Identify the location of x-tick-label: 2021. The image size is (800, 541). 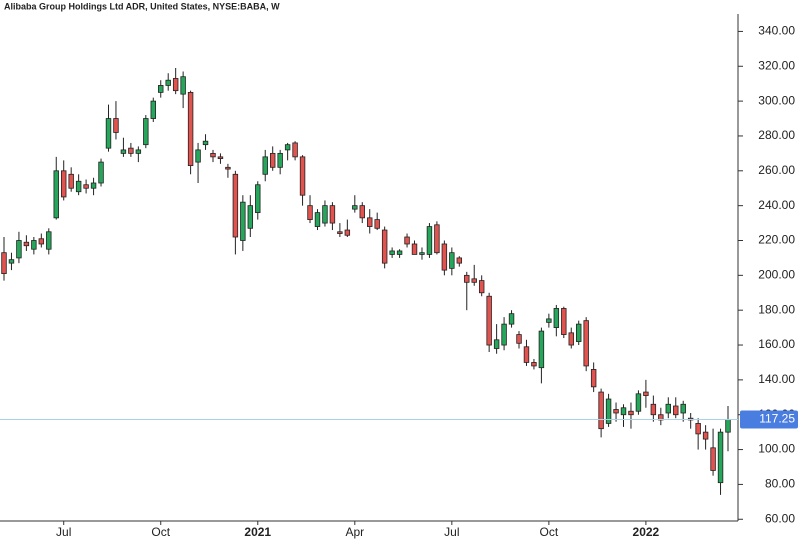
(257, 532).